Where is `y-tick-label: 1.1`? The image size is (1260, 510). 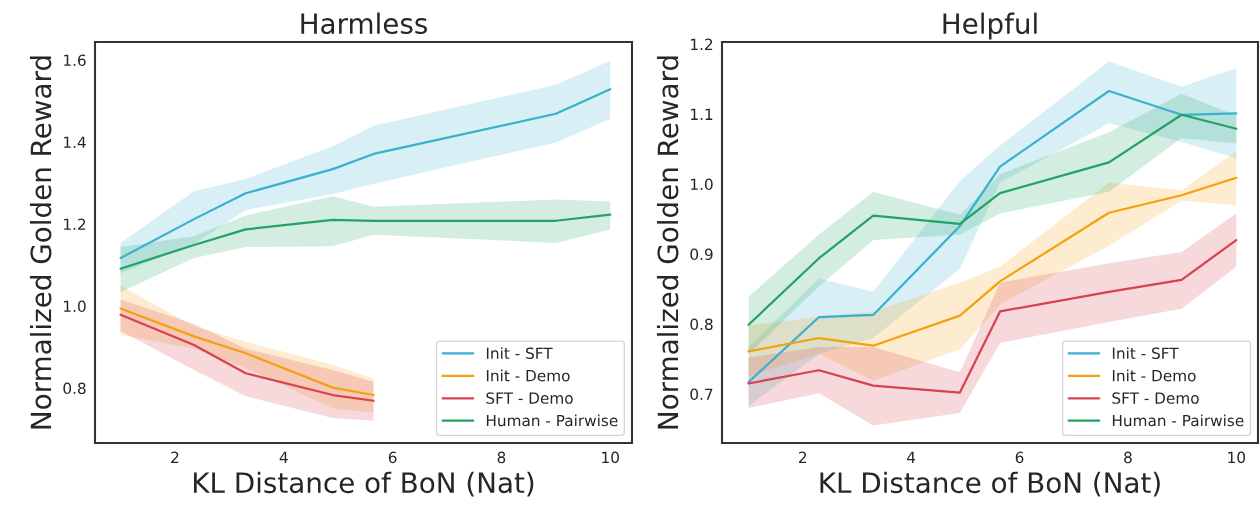
y-tick-label: 1.1 is located at coordinates (702, 114).